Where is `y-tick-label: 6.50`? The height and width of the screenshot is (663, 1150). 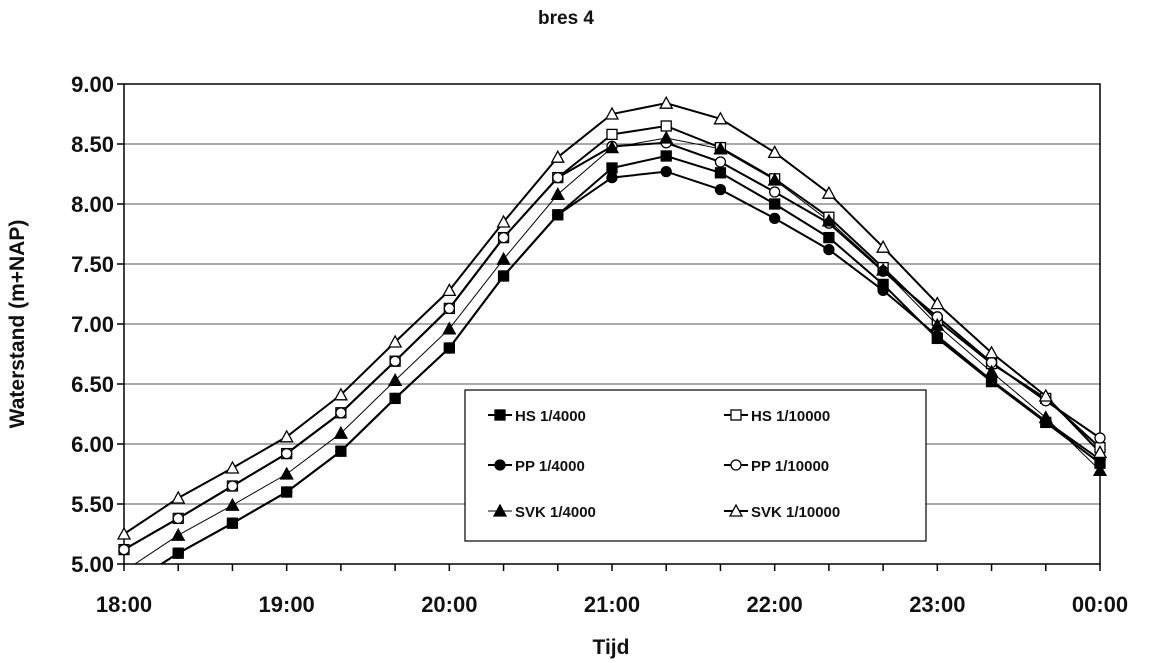 y-tick-label: 6.50 is located at coordinates (92, 384).